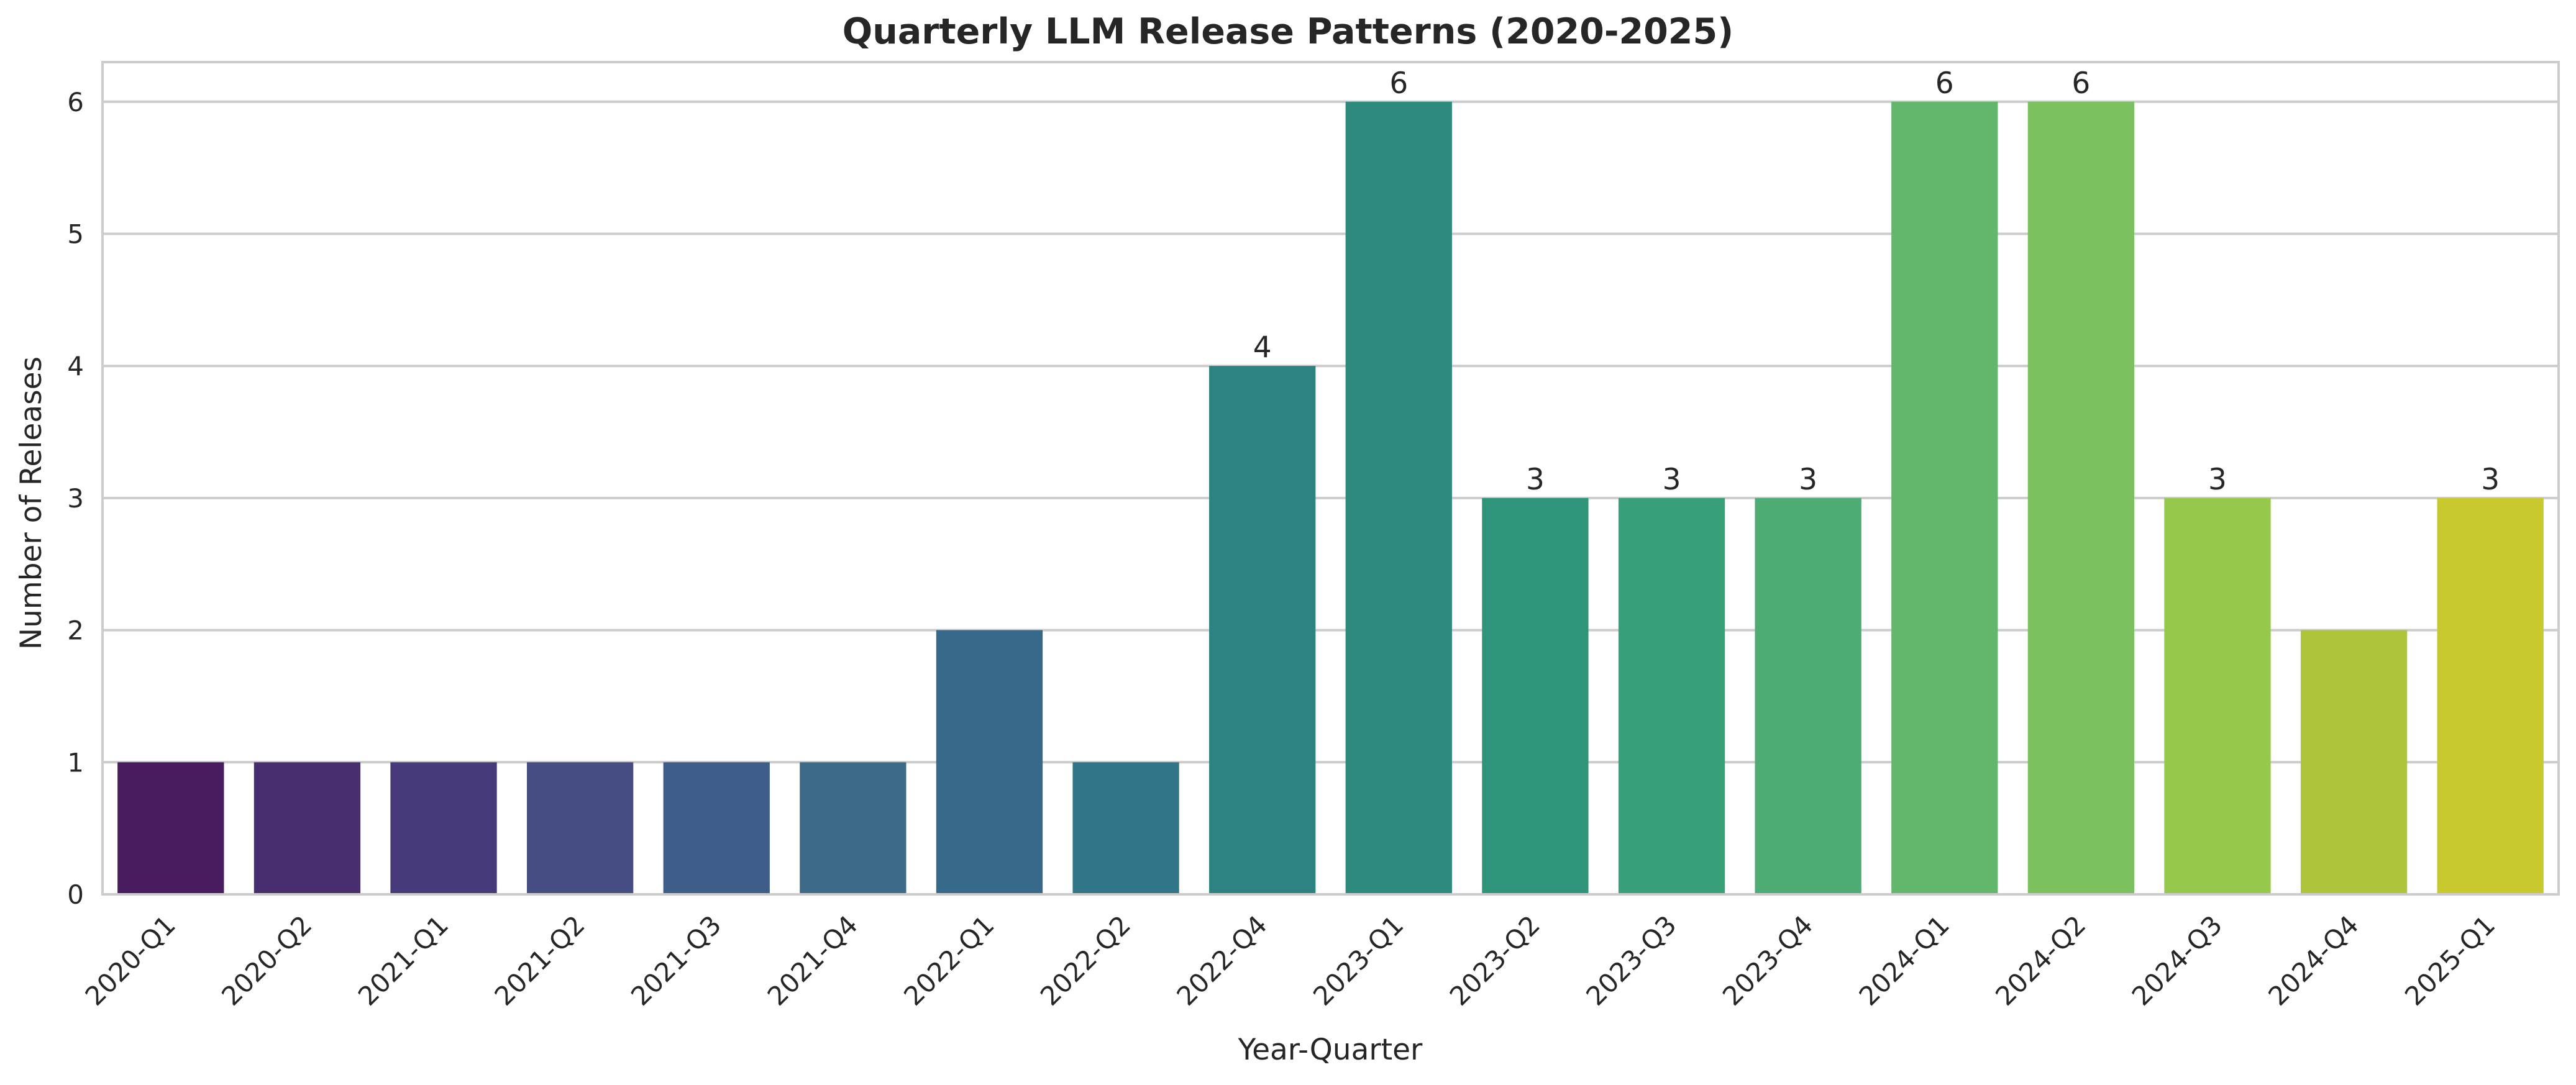 The width and height of the screenshot is (2576, 1085). I want to click on x-tick-label: 2020-Q2, so click(266, 960).